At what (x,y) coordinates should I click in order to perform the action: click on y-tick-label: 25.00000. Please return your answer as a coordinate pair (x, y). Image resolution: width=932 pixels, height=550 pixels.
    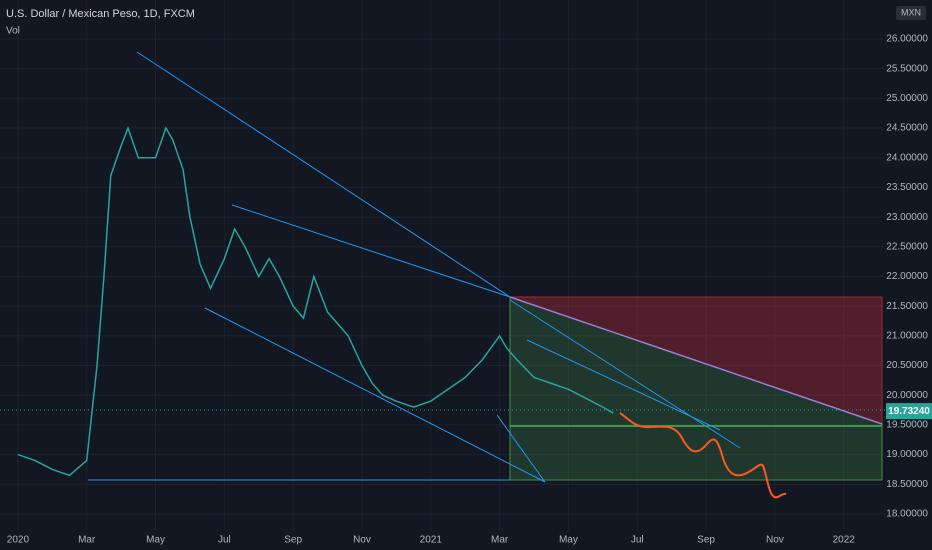
    Looking at the image, I should click on (907, 98).